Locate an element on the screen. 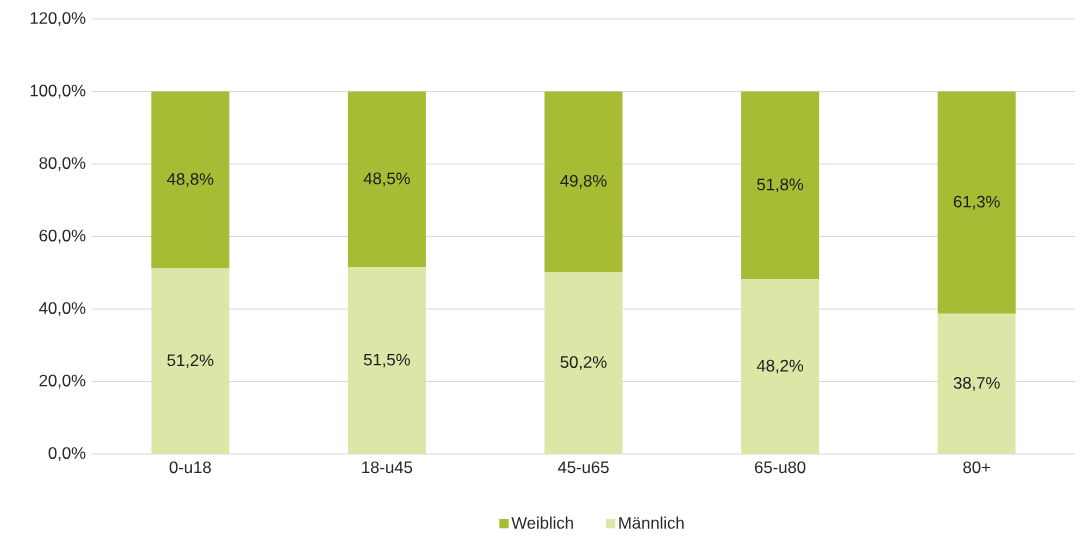  x-tick-label: 45-u65 is located at coordinates (583, 467).